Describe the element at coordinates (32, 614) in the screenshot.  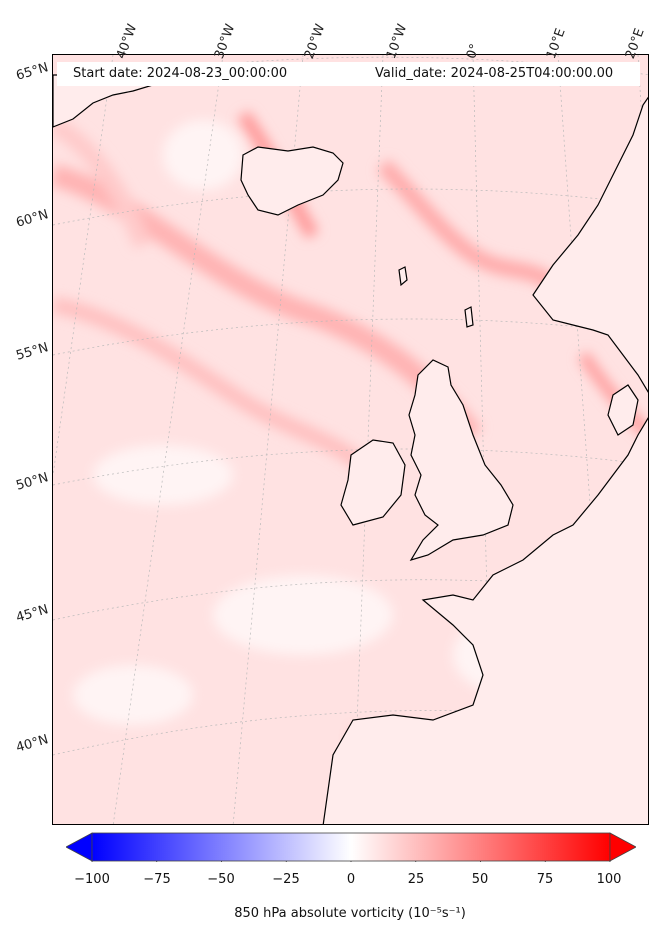
I see `latitude-label-45n: 45°N` at that location.